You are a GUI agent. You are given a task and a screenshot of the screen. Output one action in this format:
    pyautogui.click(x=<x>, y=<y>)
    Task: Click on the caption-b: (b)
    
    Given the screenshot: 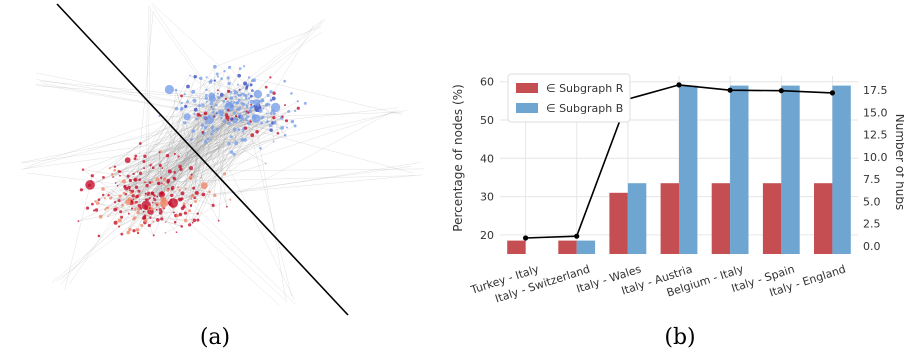 What is the action you would take?
    pyautogui.click(x=679, y=337)
    